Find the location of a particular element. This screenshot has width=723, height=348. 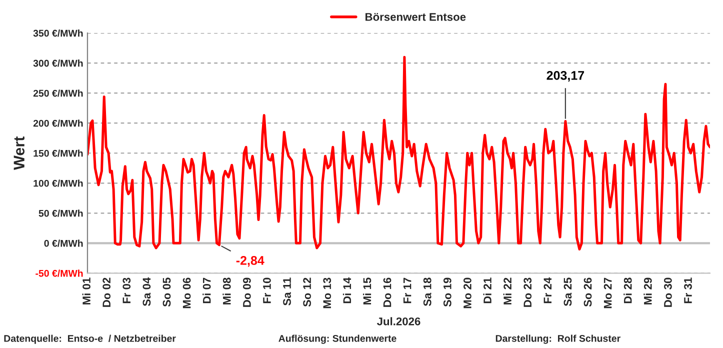

y-tick-label: 100 €/MWh is located at coordinates (58, 183).